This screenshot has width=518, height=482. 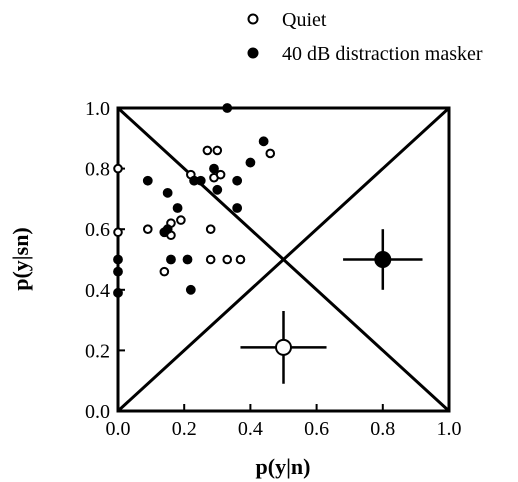 I want to click on legend-marker-open-circle, so click(x=253, y=19).